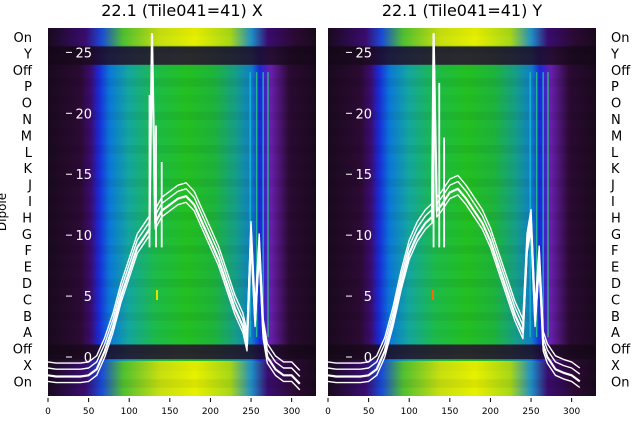 Image resolution: width=640 pixels, height=440 pixels. What do you see at coordinates (157, 294) in the screenshot?
I see `left-hot-pixel` at bounding box center [157, 294].